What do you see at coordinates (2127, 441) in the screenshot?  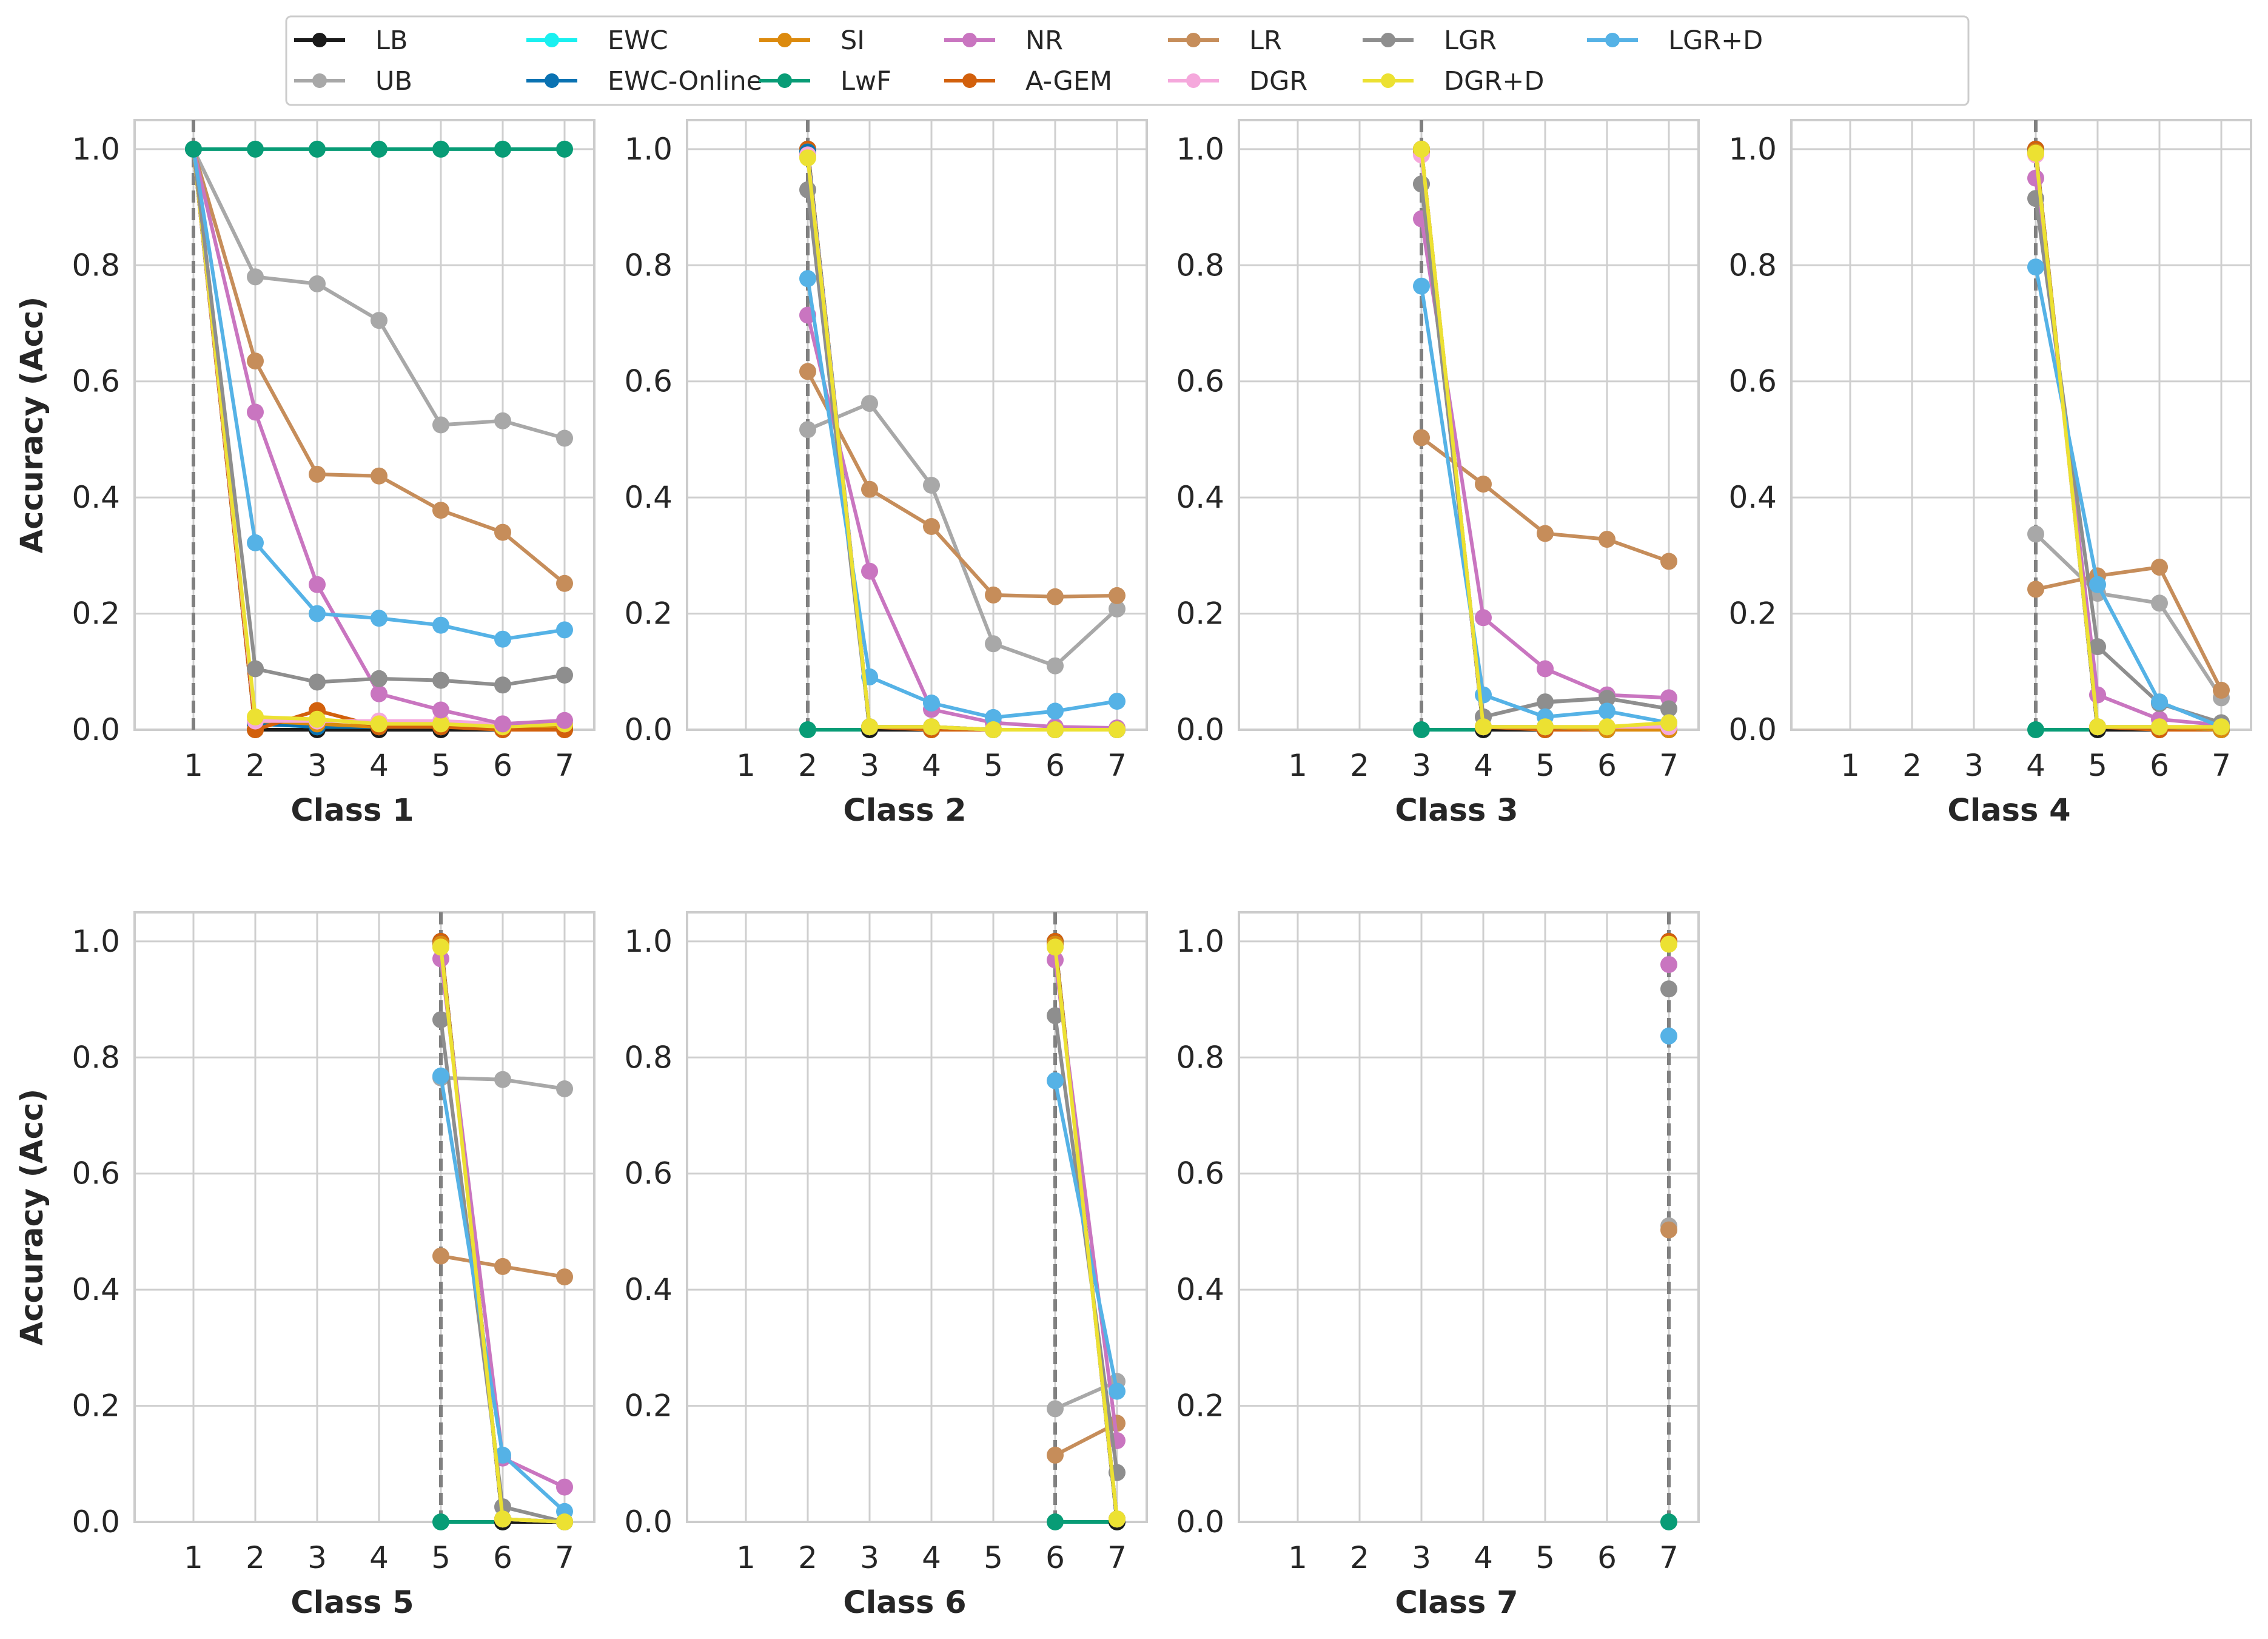 I see `series-line` at bounding box center [2127, 441].